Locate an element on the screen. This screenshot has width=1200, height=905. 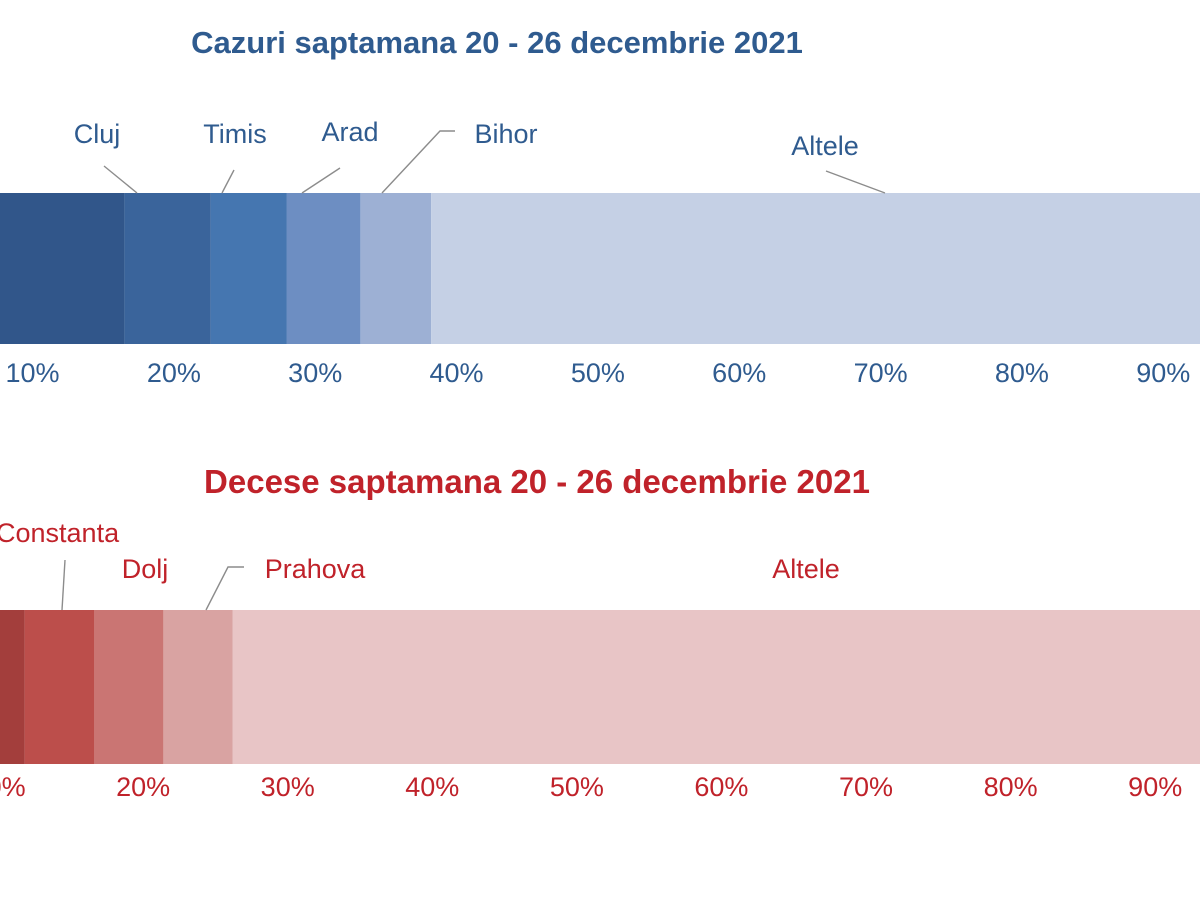
deaths-segment-labels: Constanta Dolj Prahova Altele is located at coordinates (420, 551).